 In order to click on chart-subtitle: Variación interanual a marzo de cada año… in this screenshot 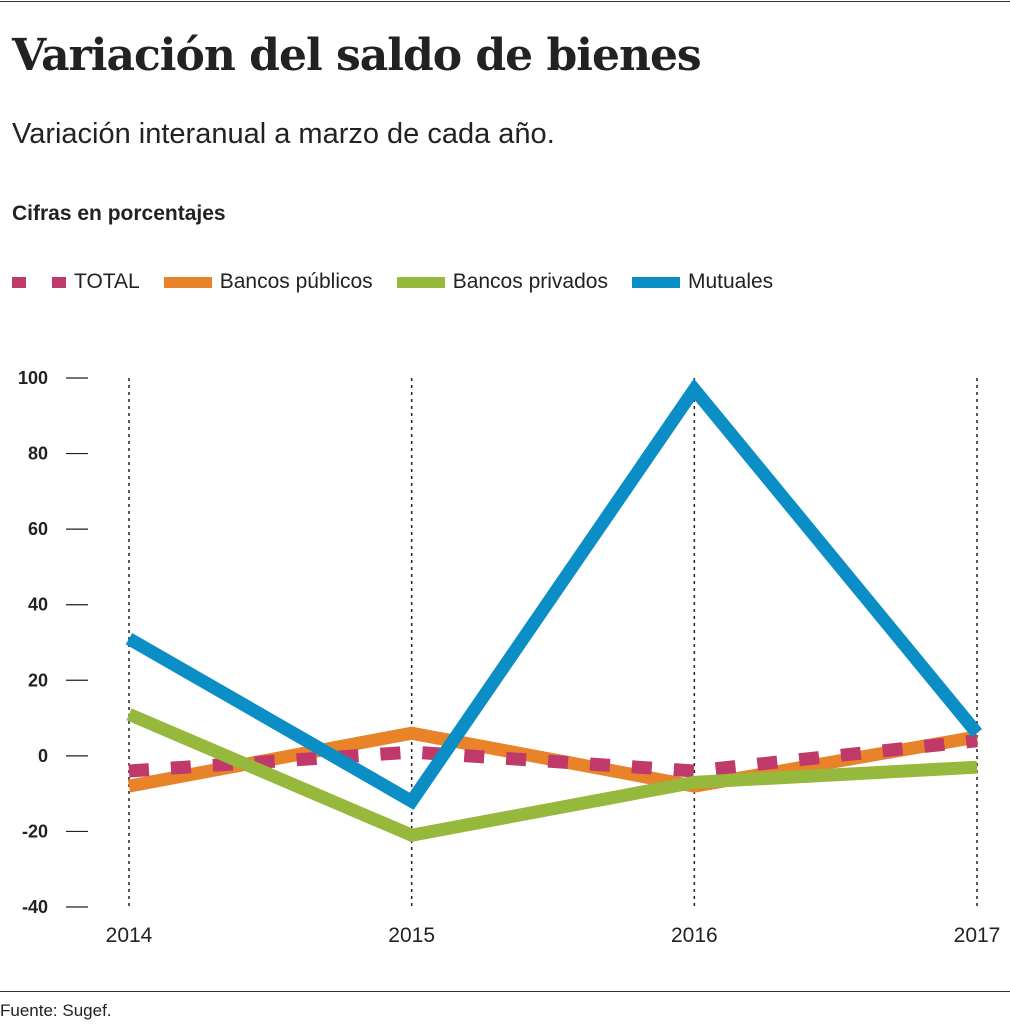, I will do `click(283, 134)`.